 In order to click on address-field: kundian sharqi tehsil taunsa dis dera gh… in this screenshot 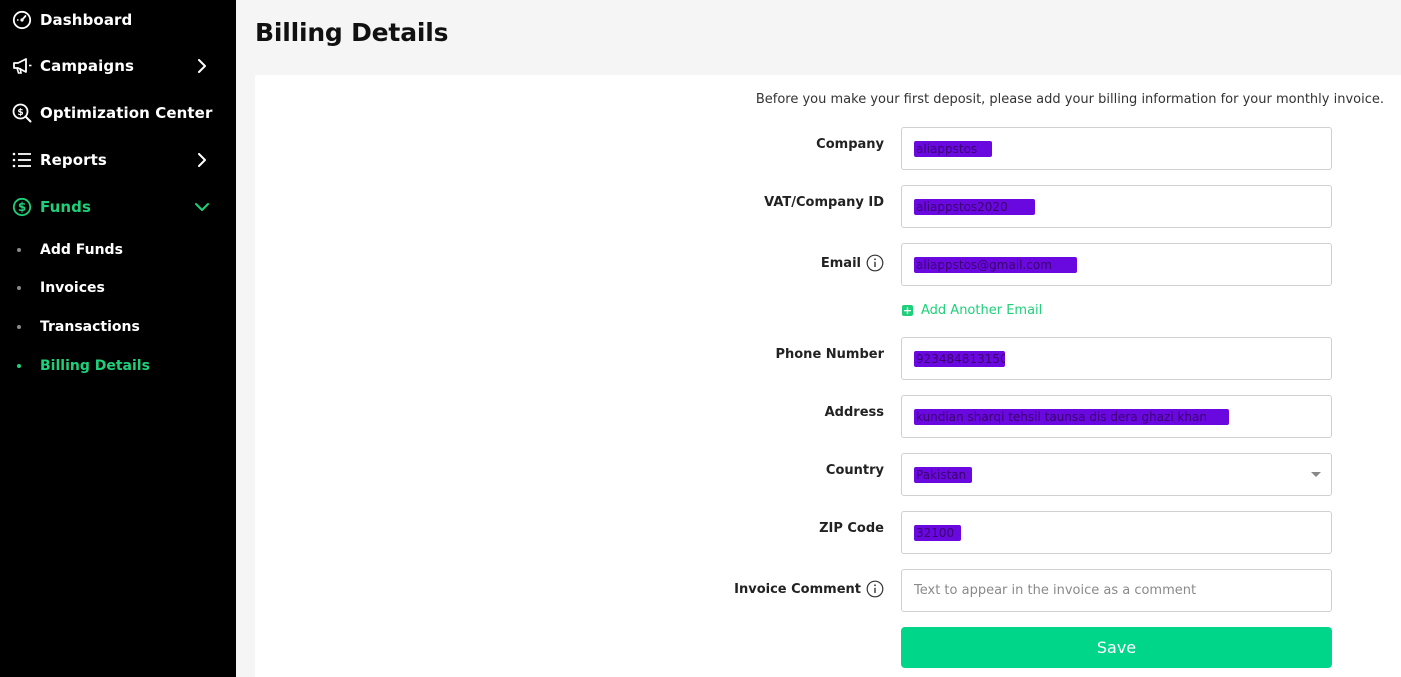, I will do `click(1116, 416)`.